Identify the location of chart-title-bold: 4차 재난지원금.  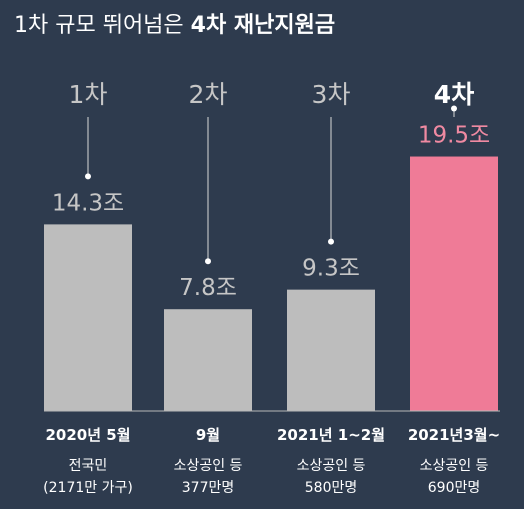
(263, 25).